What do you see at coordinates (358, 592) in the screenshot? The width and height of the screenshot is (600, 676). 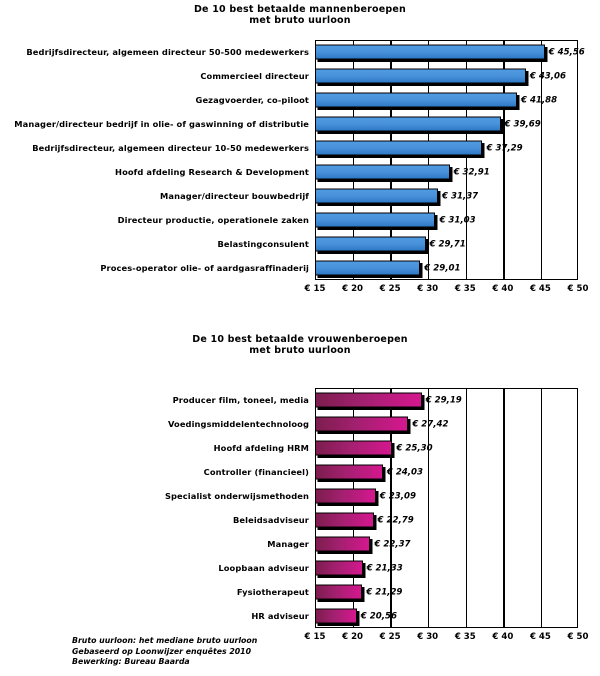 I see `bar: € 21,29` at bounding box center [358, 592].